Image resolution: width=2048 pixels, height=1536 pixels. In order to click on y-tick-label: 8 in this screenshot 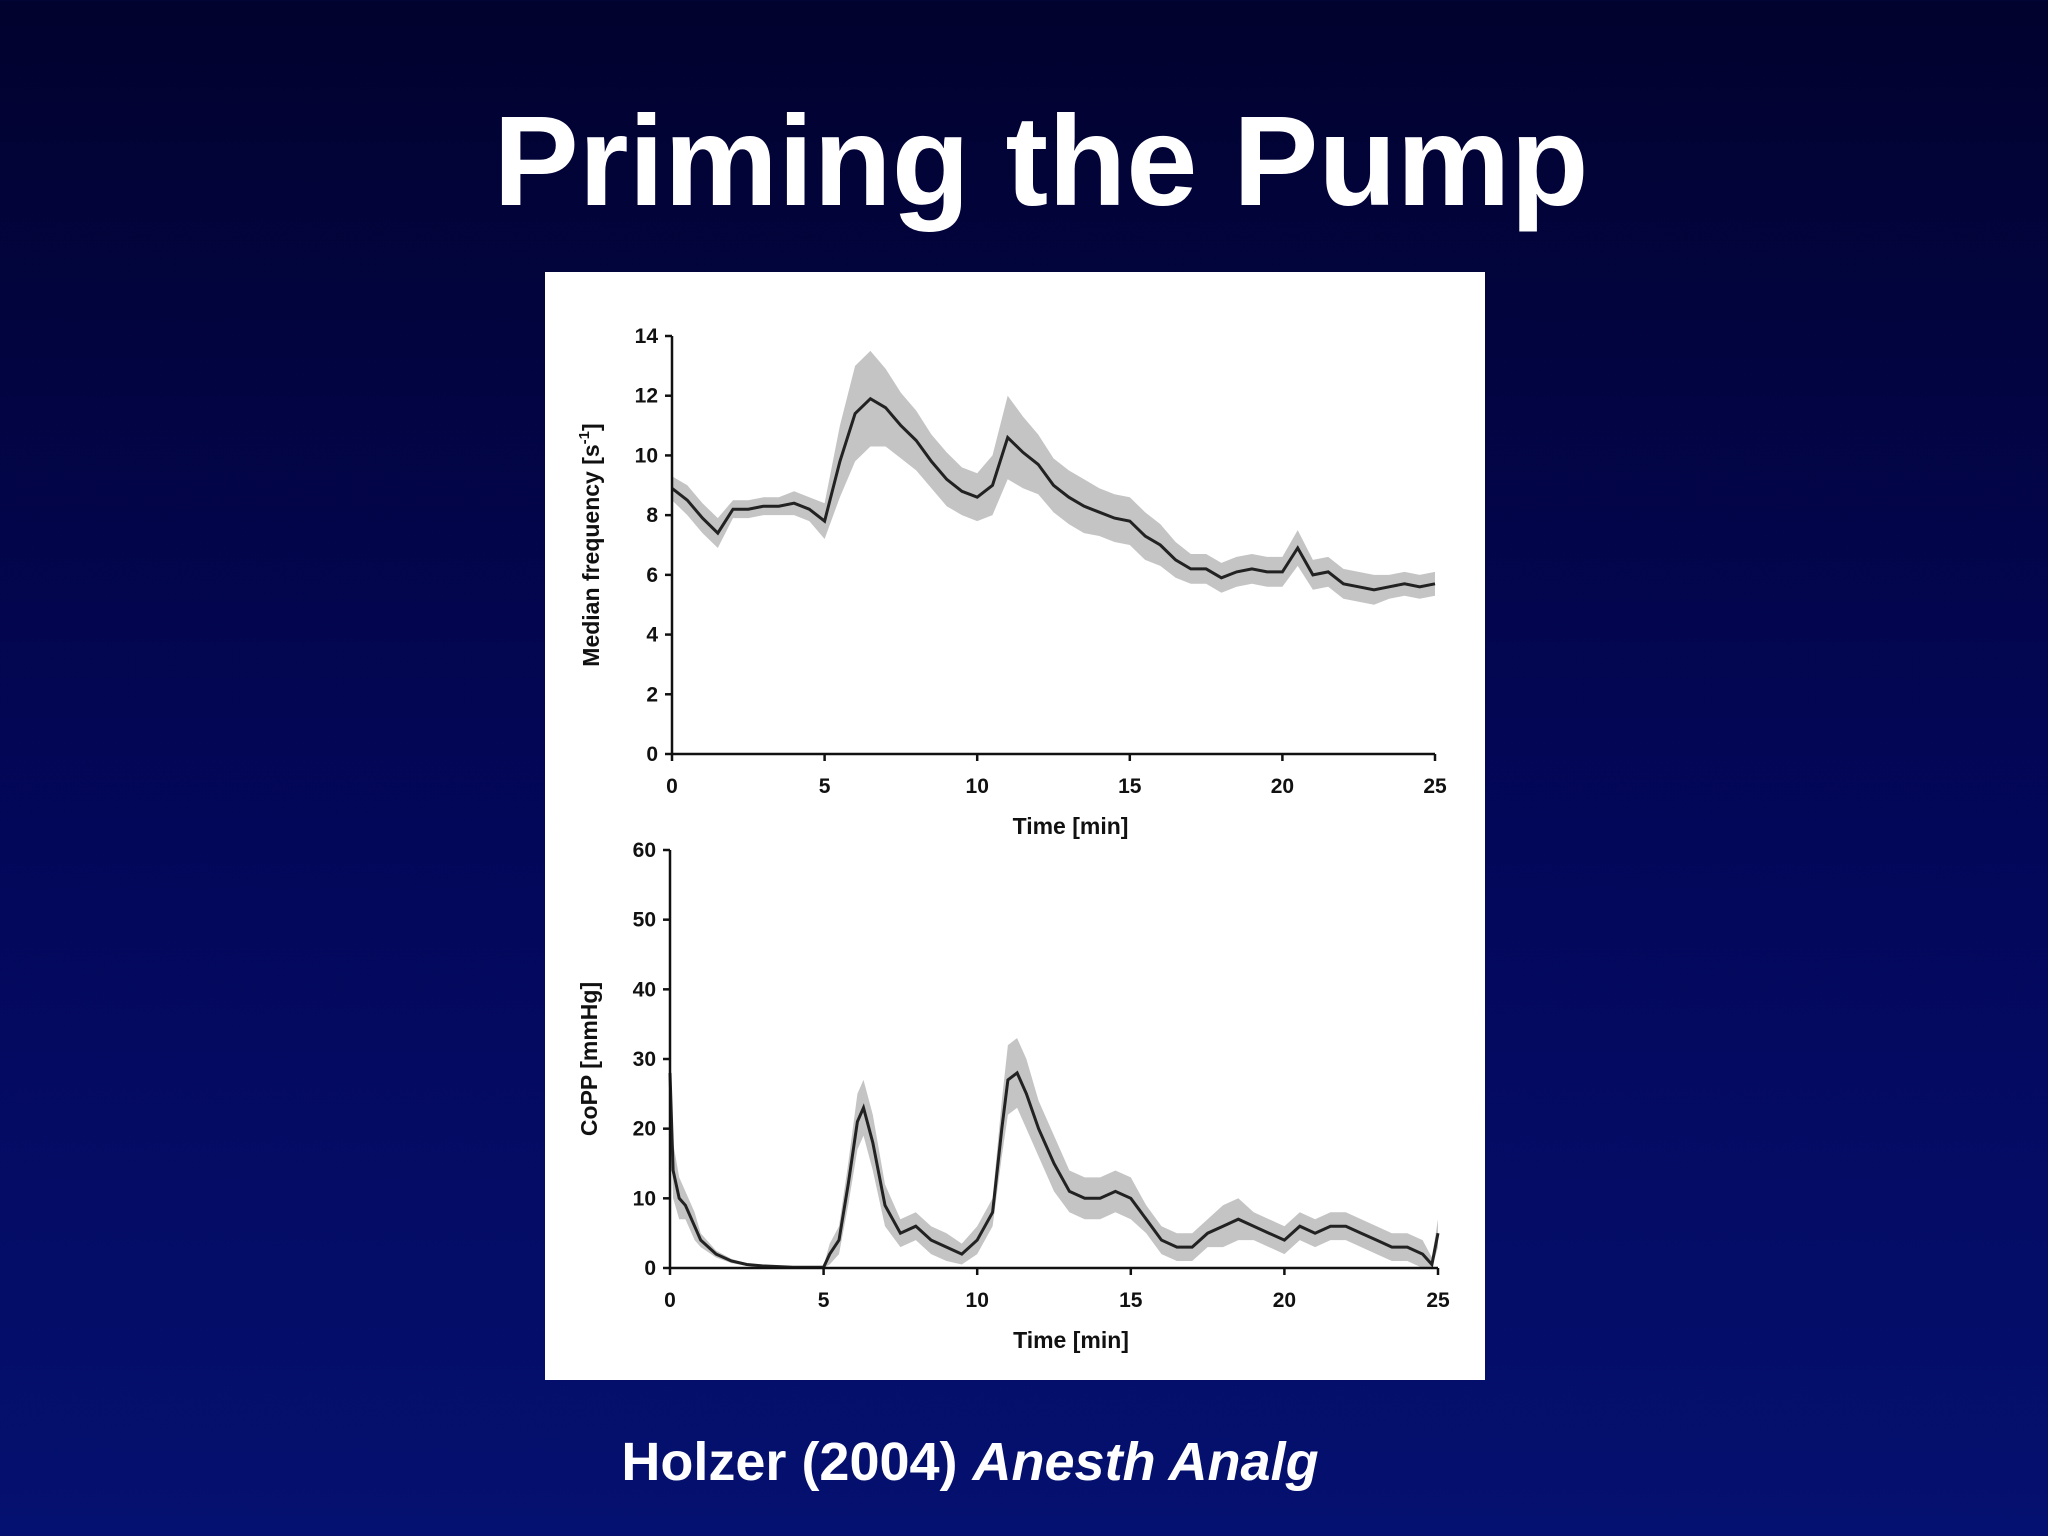, I will do `click(652, 515)`.